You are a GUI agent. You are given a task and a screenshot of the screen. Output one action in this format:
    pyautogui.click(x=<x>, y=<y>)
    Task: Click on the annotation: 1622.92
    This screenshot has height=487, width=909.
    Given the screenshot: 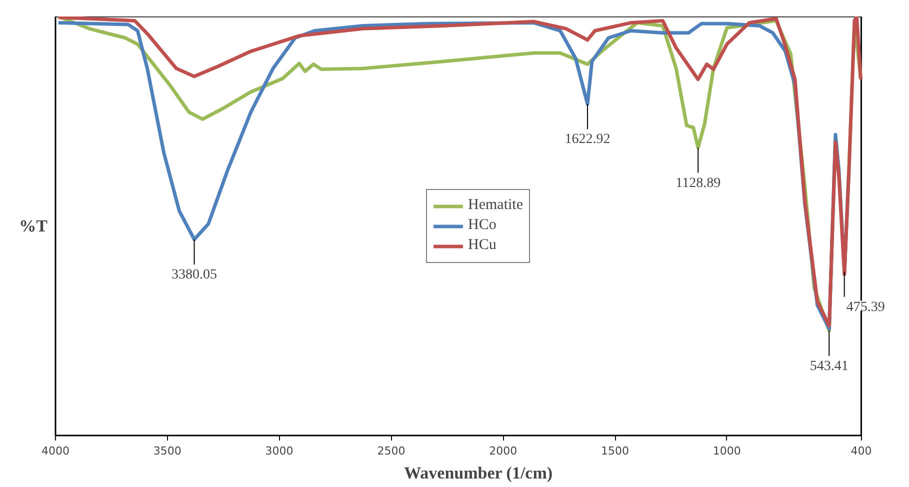 What is the action you would take?
    pyautogui.click(x=587, y=140)
    